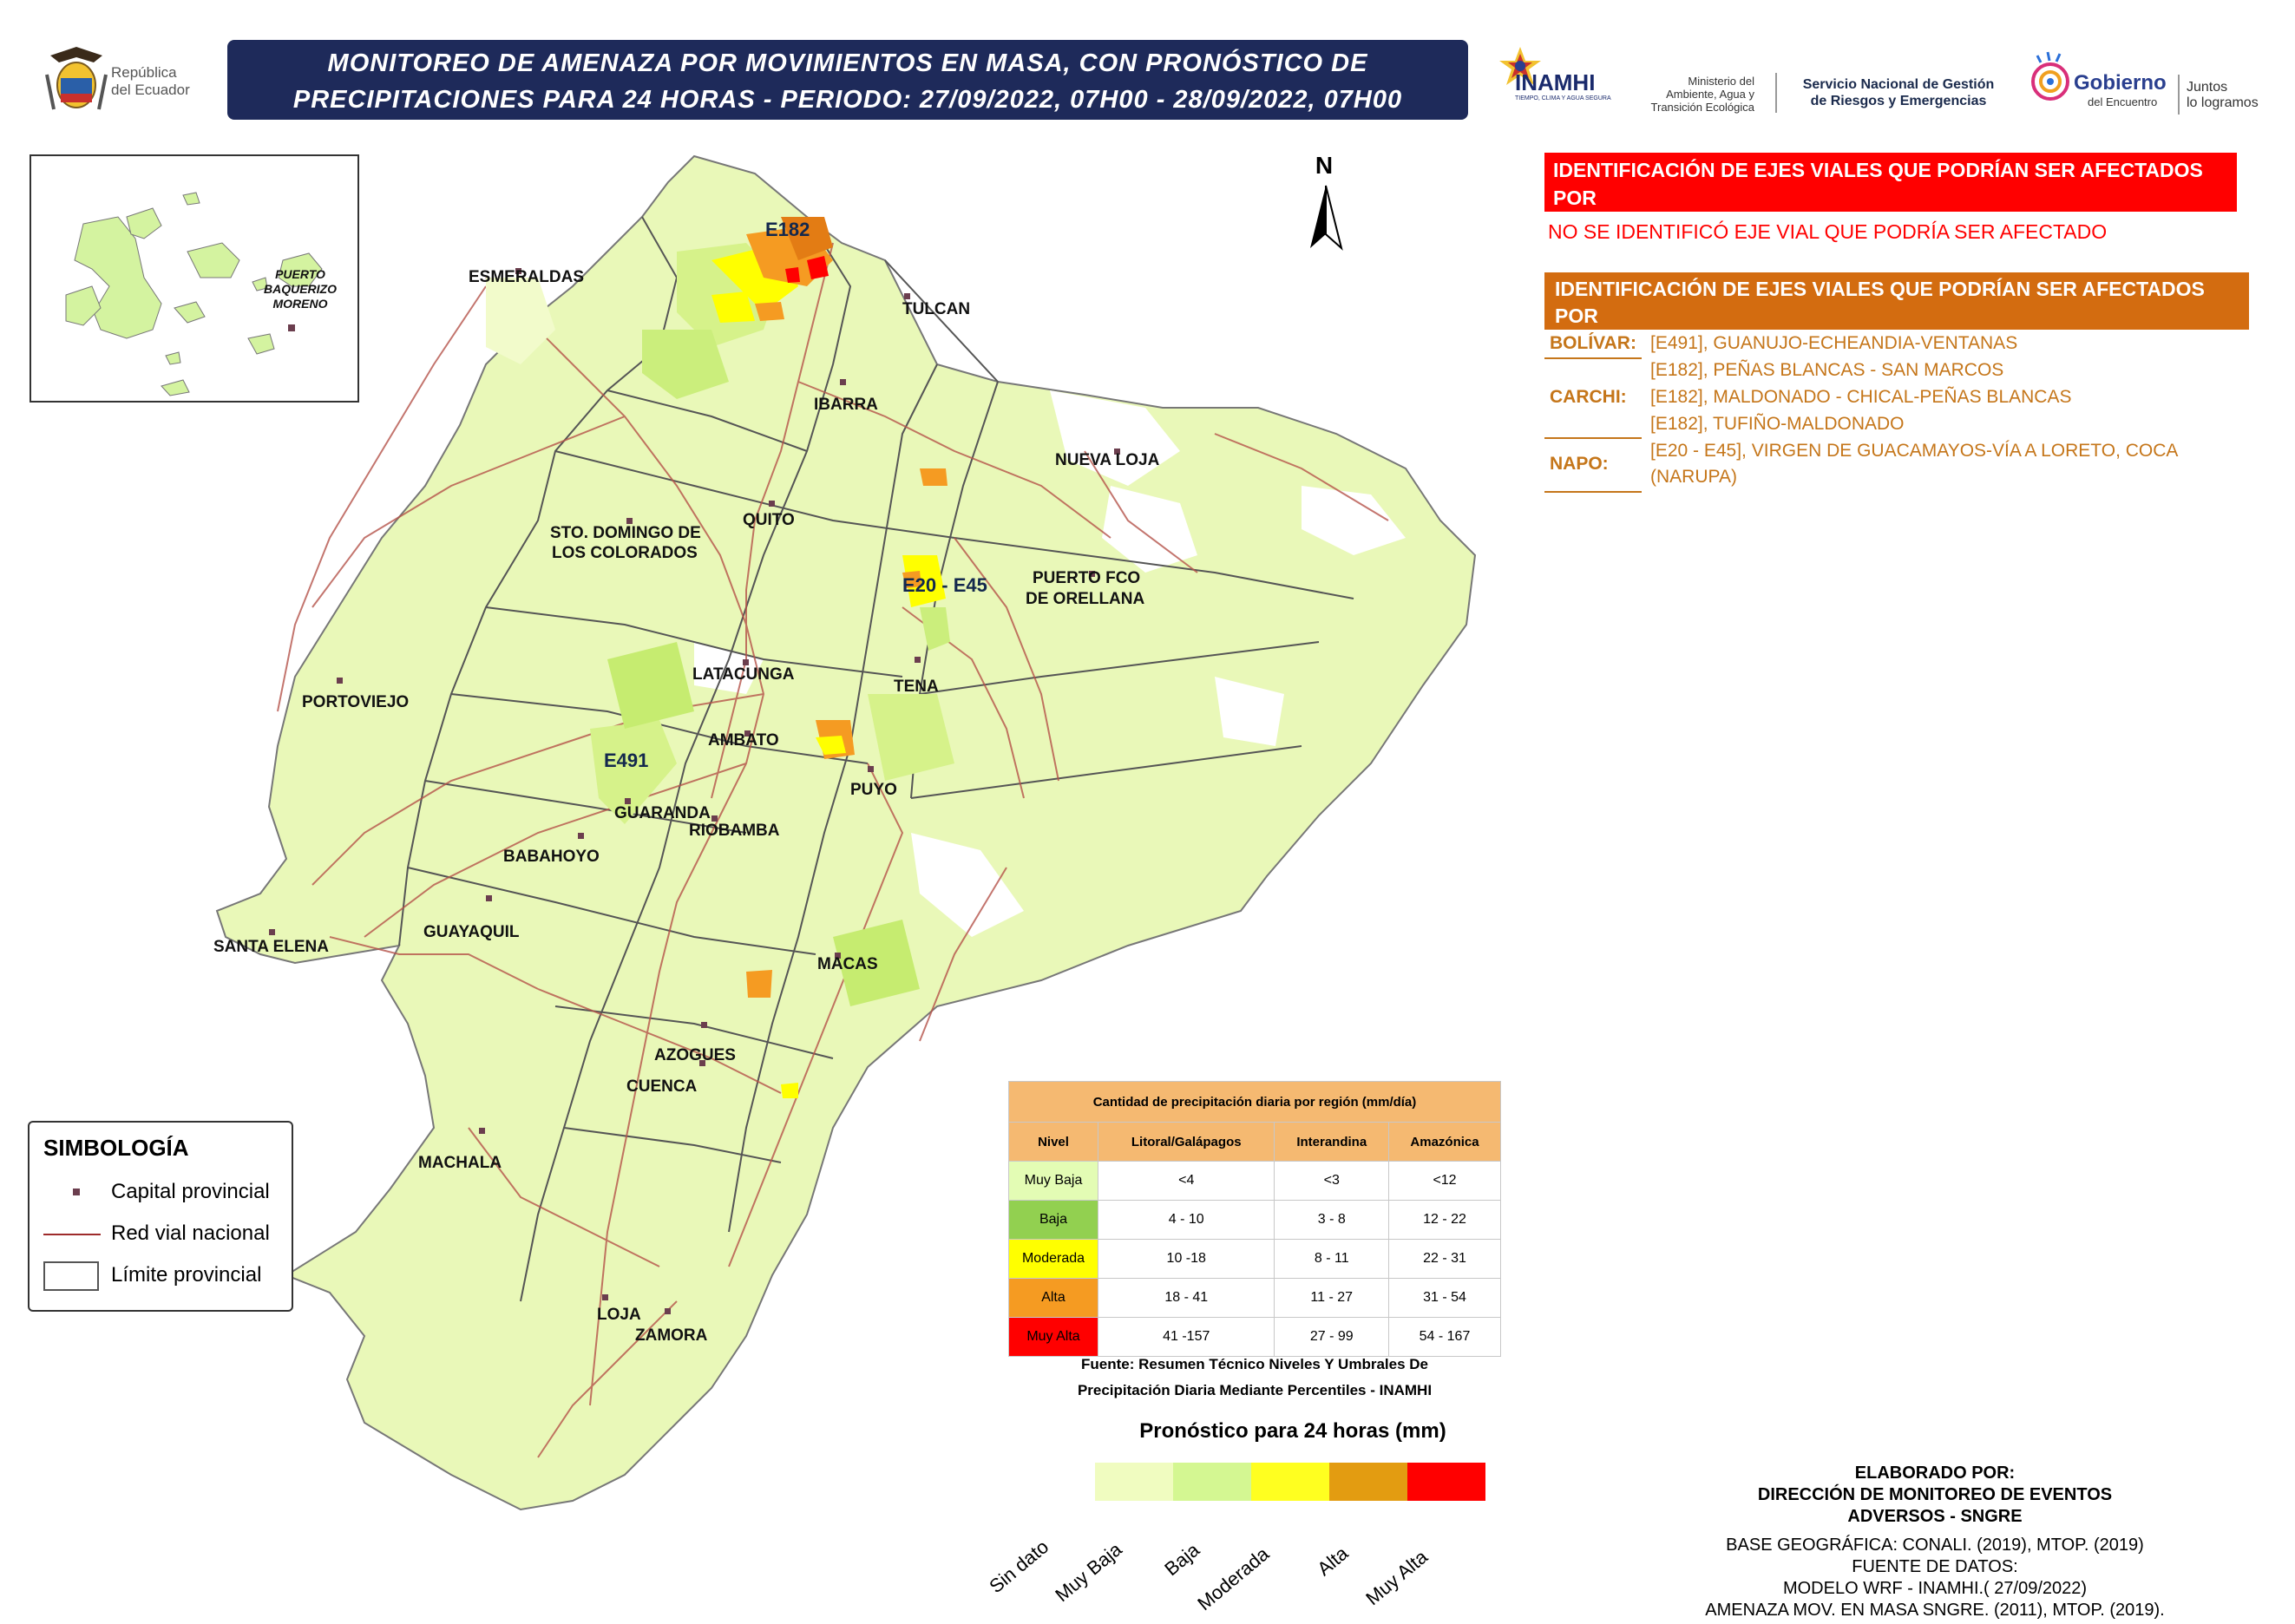  Describe the element at coordinates (1935, 1566) in the screenshot. I see `credits-line-2: FUENTE DE DATOS:` at that location.